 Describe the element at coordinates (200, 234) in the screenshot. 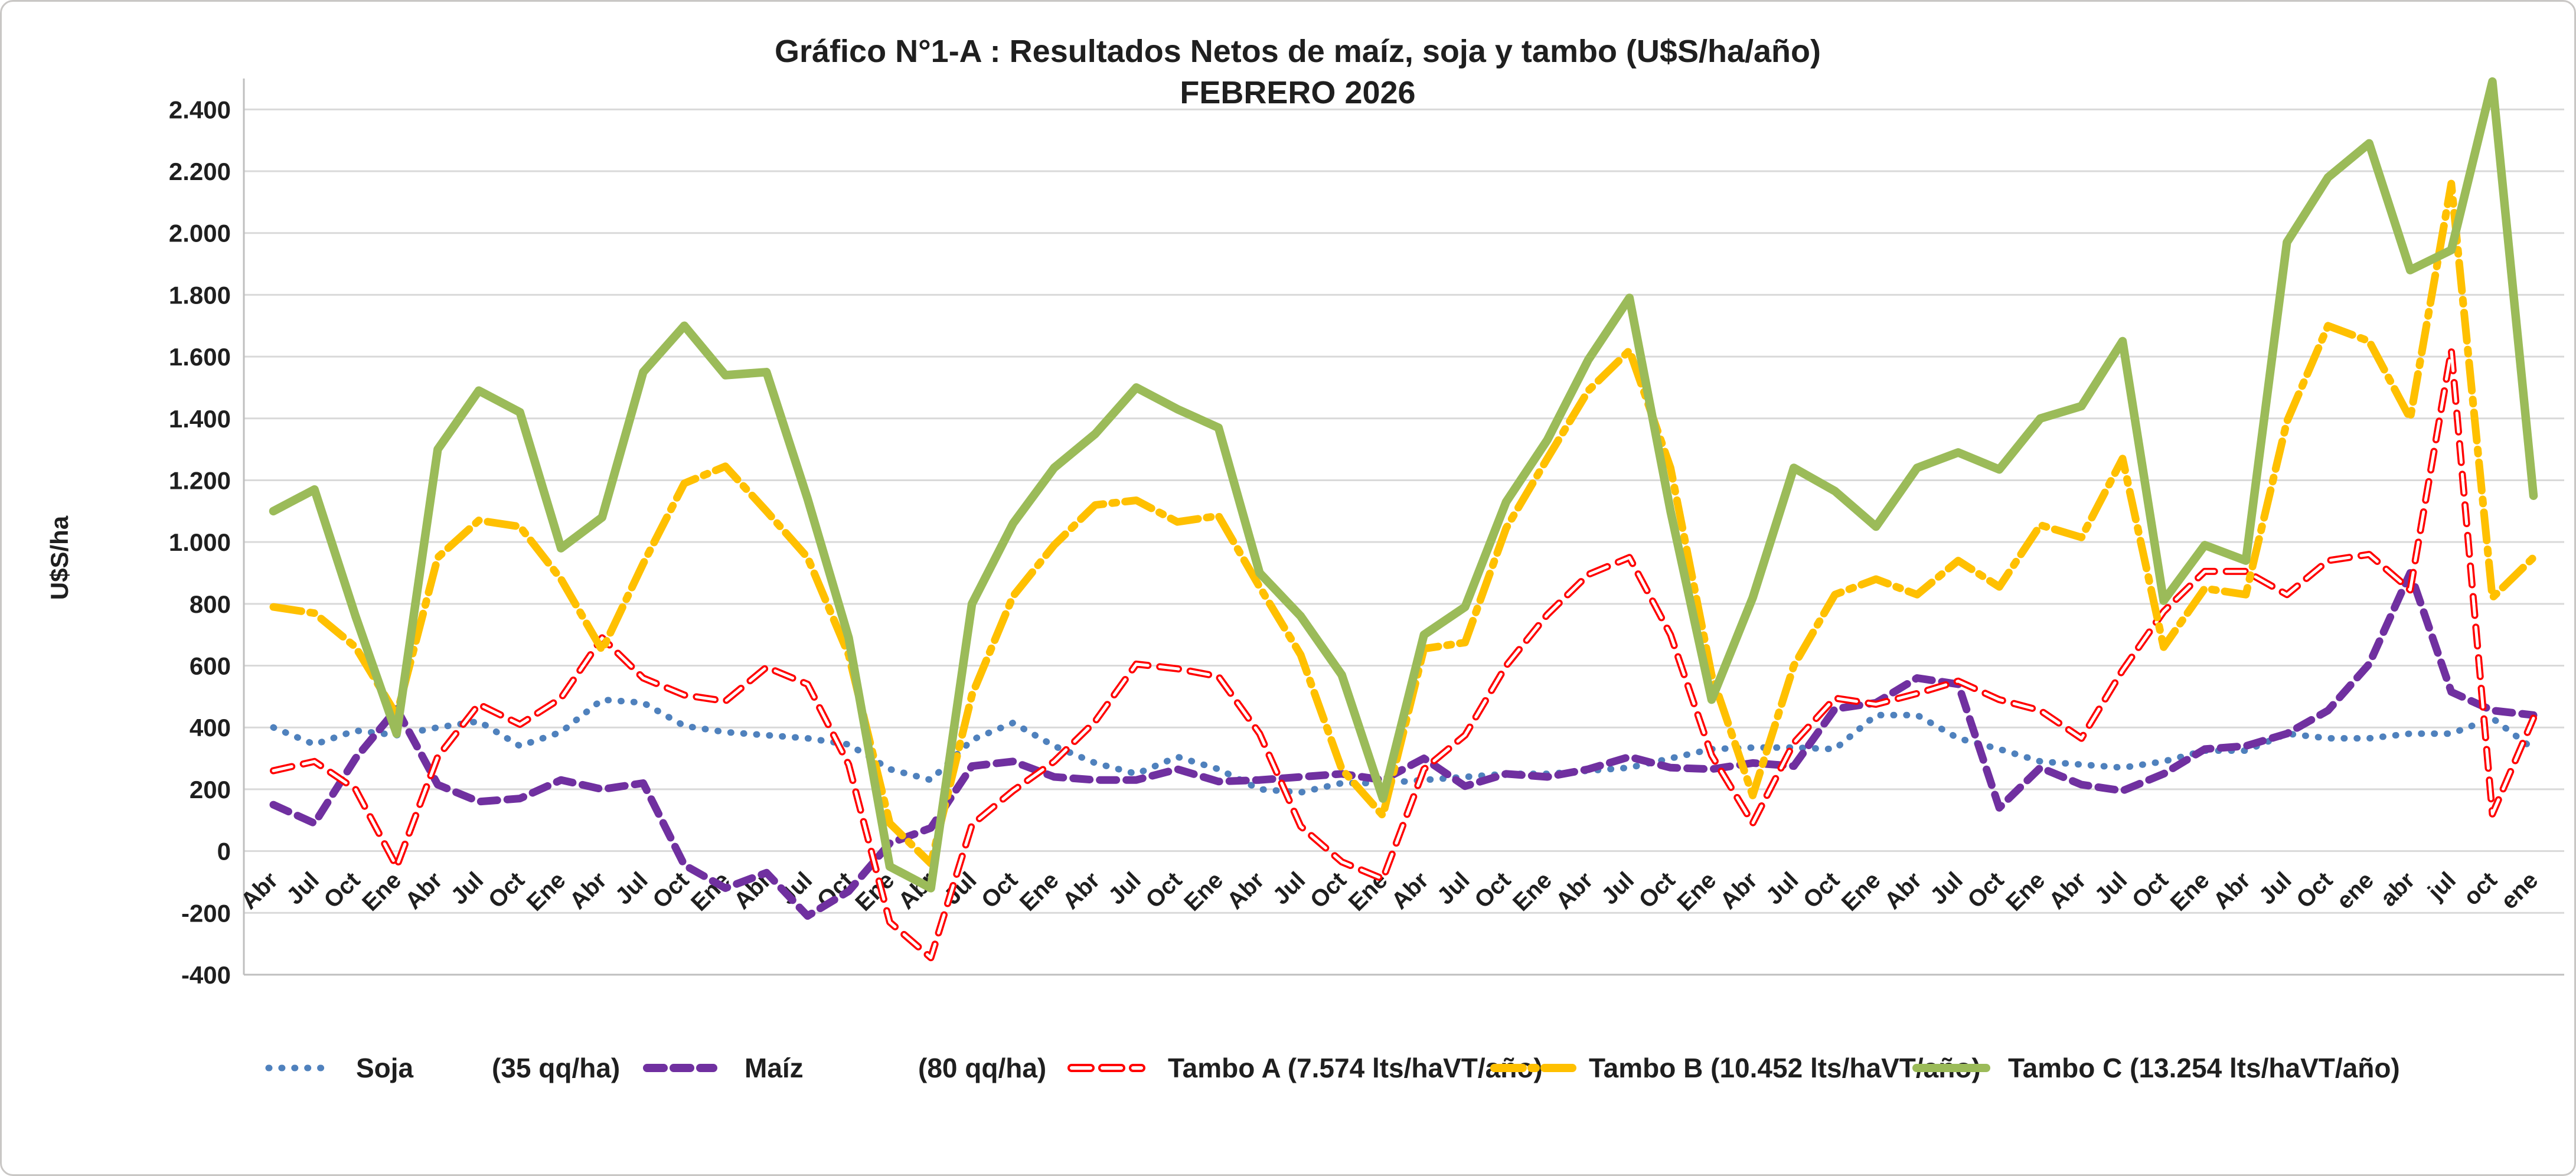

I see `y-tick-label: 2.000` at that location.